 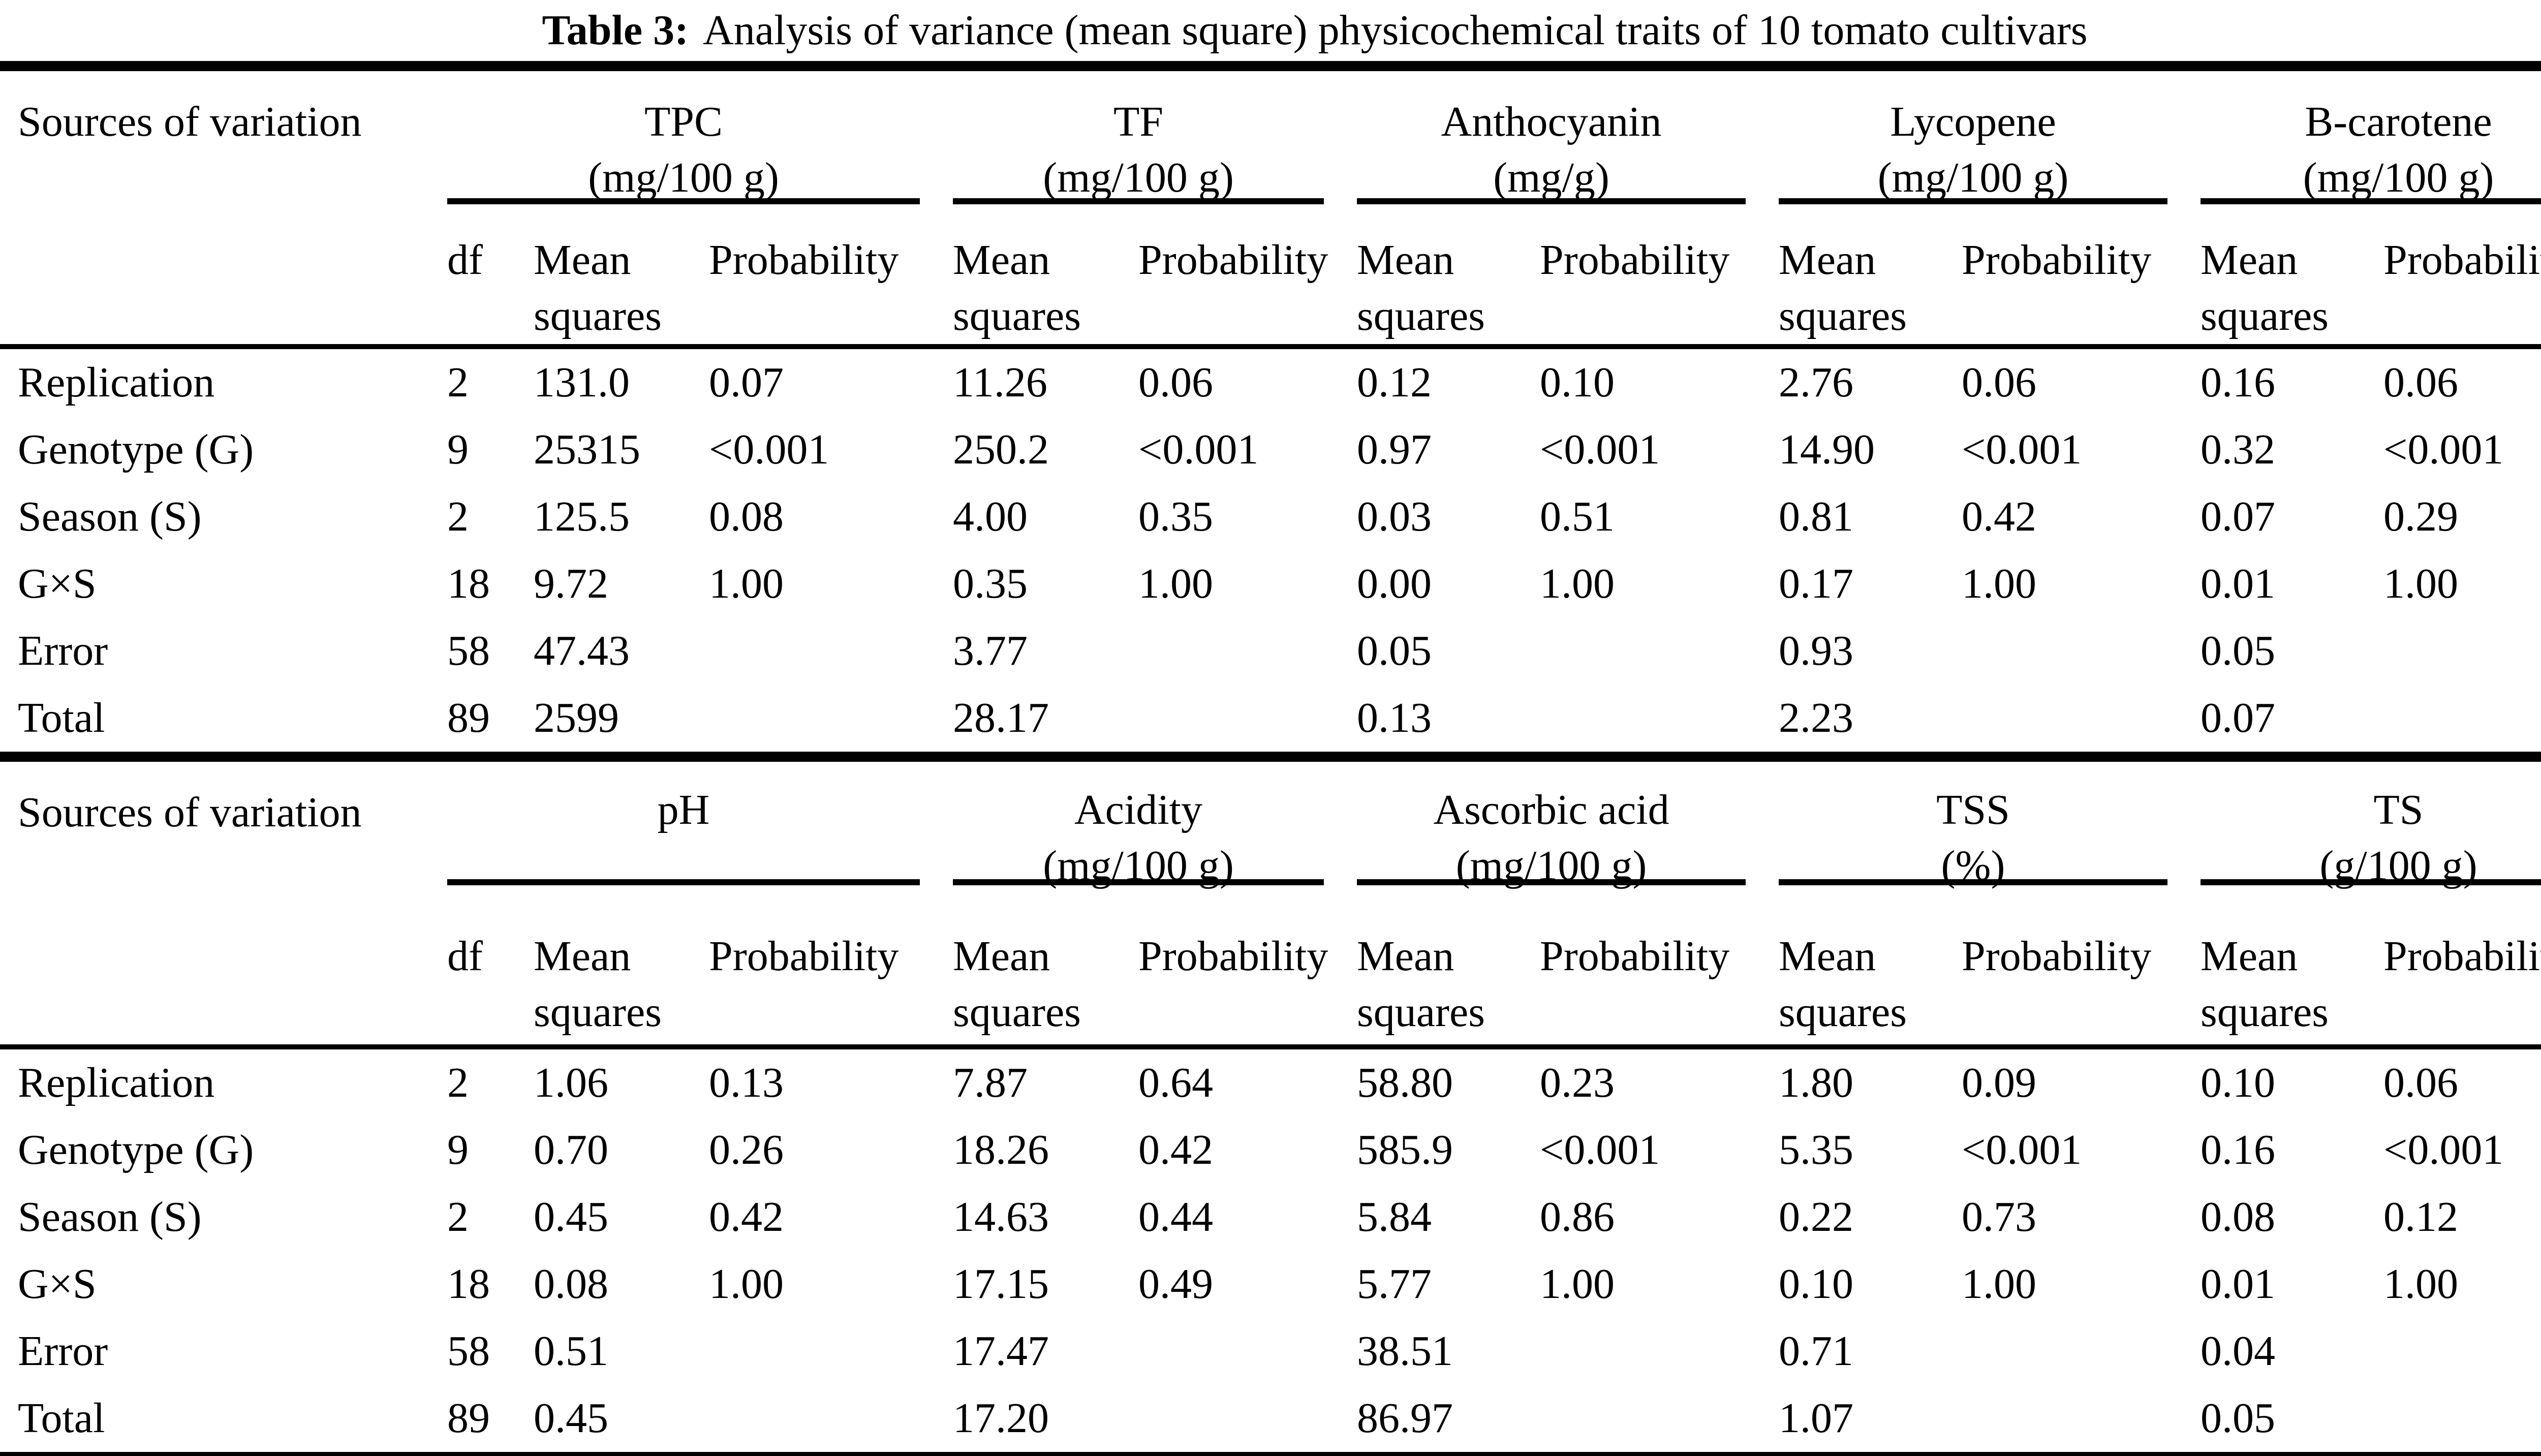 I want to click on mean-square-cell: 17.47, so click(x=1001, y=1351).